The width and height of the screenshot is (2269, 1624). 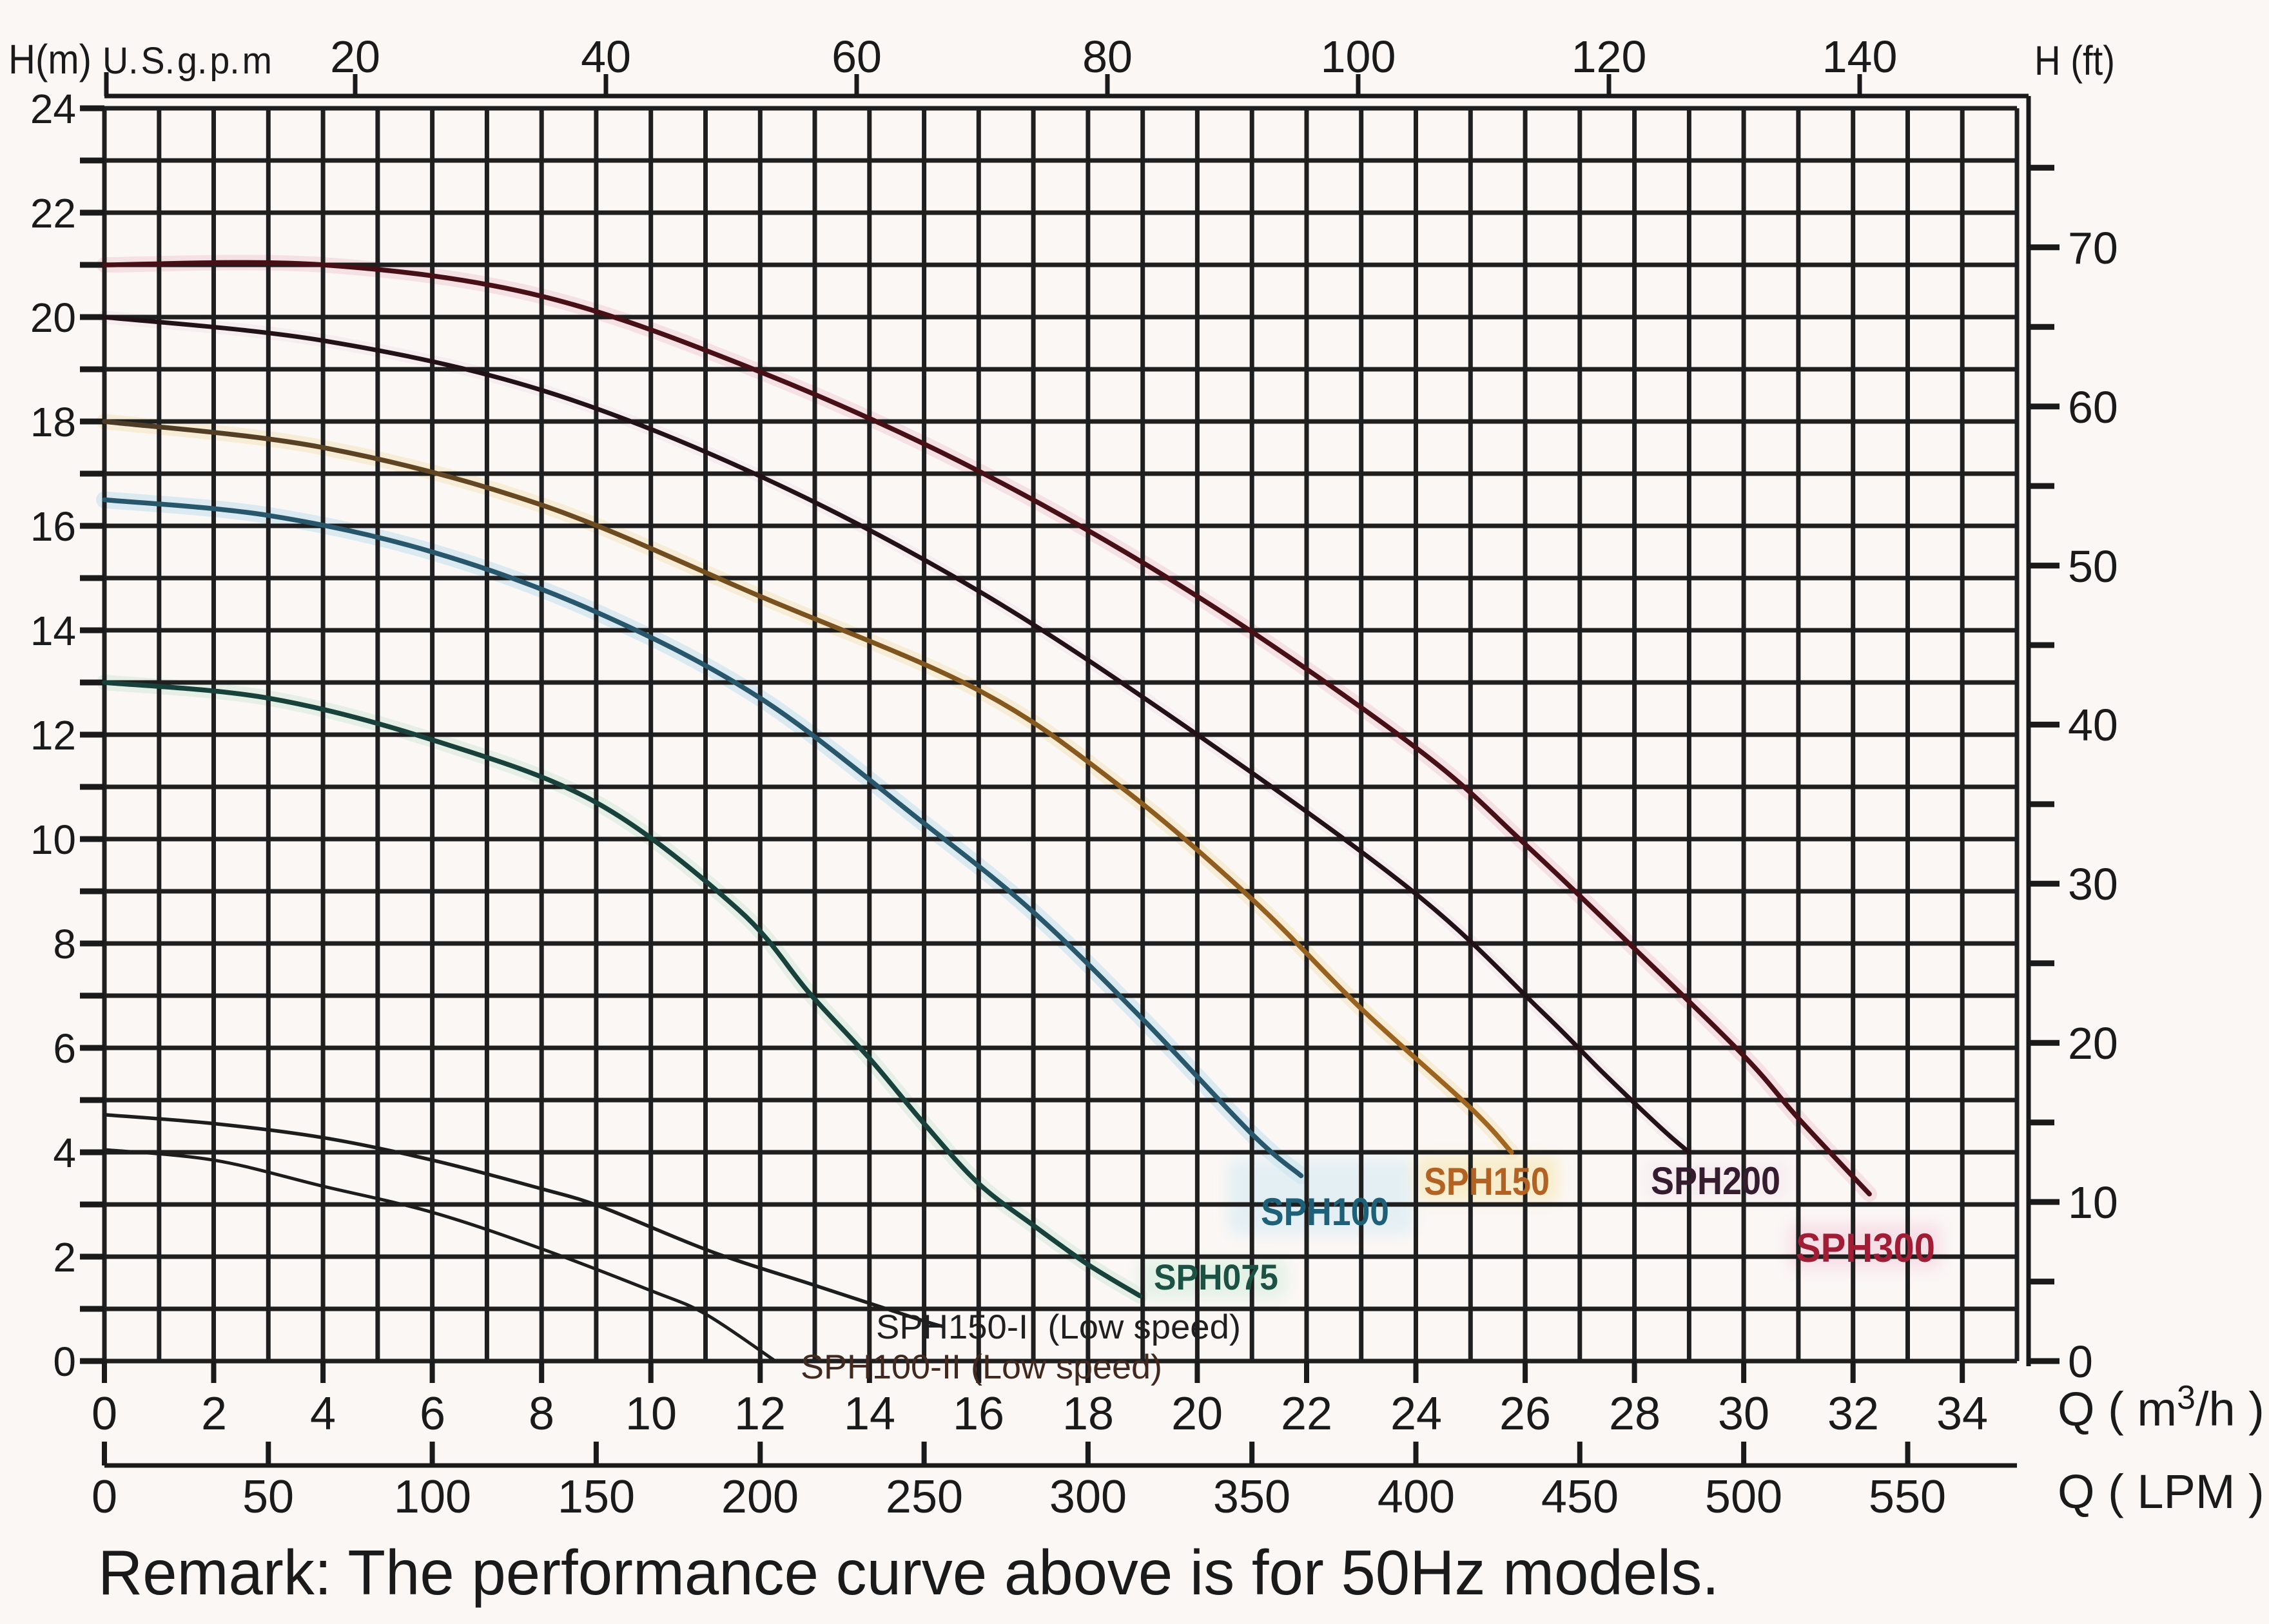 I want to click on svg-text: 500, so click(x=1743, y=1497).